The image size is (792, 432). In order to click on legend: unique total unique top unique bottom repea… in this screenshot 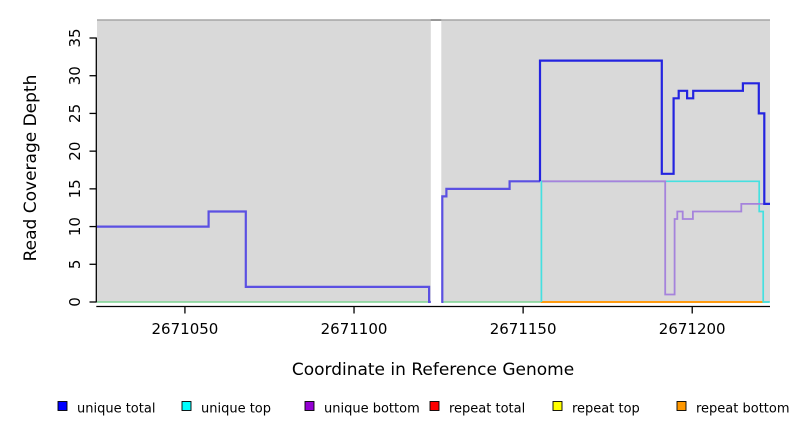, I will do `click(423, 409)`.